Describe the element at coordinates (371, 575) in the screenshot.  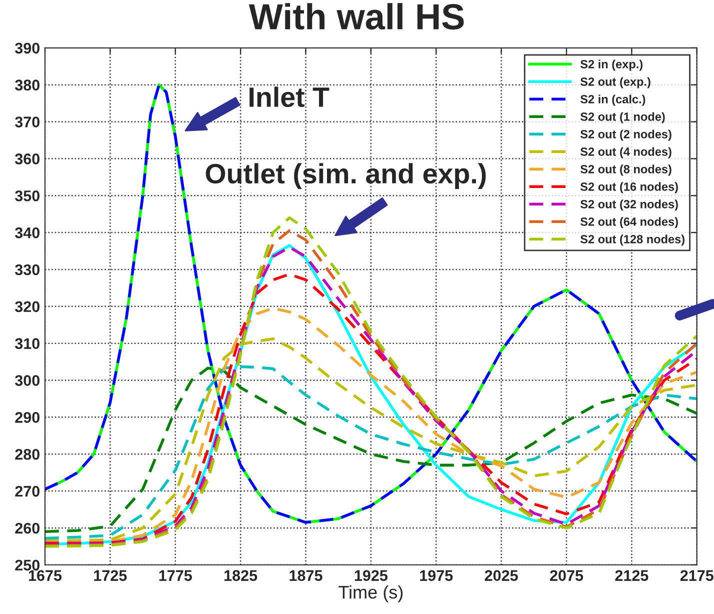
I see `x-tick-label: 1925` at that location.